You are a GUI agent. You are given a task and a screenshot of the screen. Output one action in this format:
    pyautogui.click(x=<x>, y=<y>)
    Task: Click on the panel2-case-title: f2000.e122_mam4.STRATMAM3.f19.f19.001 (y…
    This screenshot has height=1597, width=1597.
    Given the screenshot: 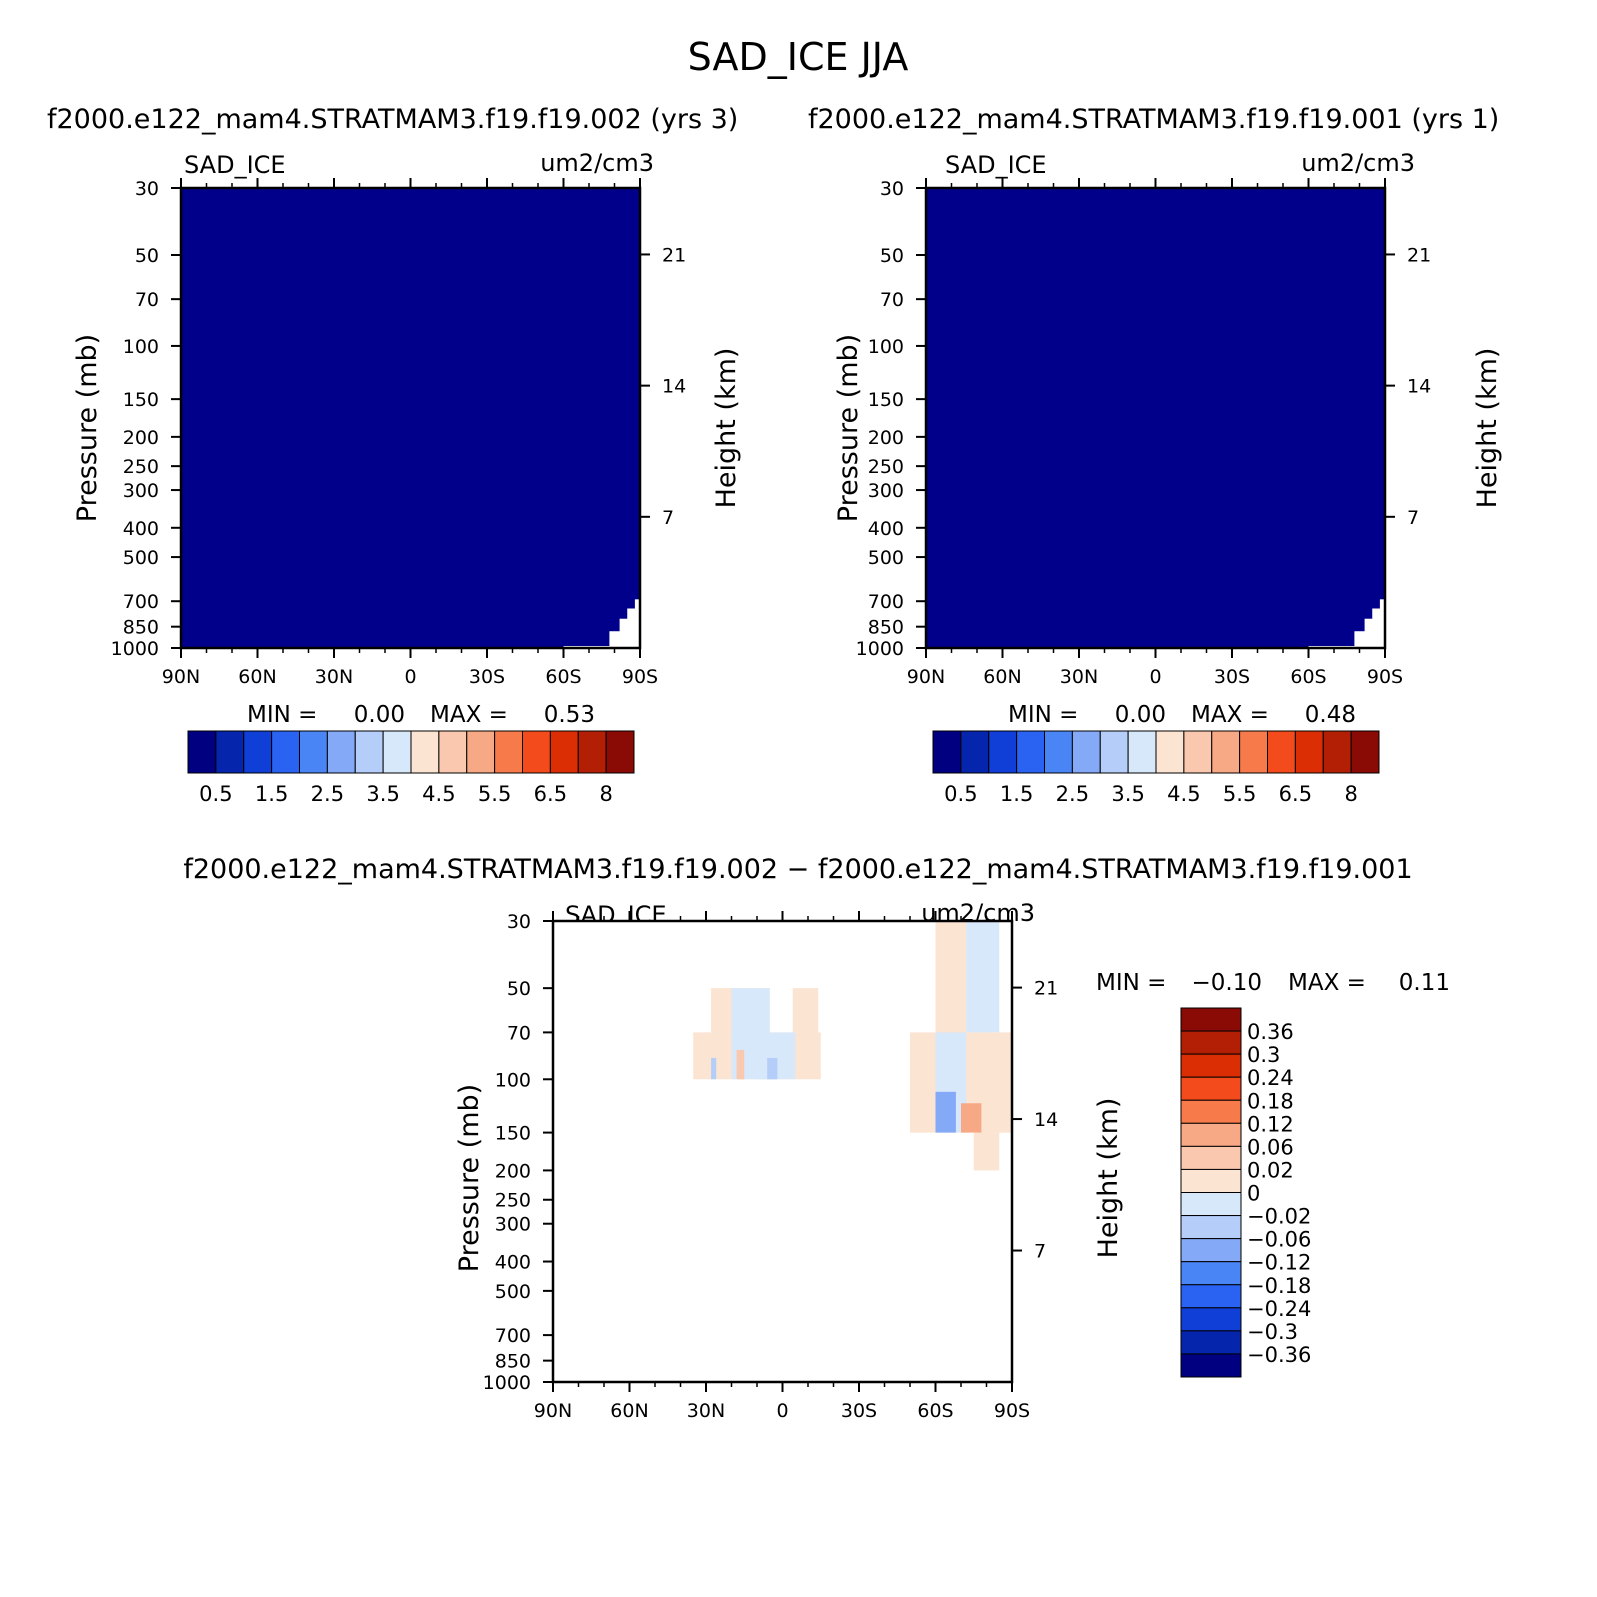 What is the action you would take?
    pyautogui.click(x=1153, y=119)
    